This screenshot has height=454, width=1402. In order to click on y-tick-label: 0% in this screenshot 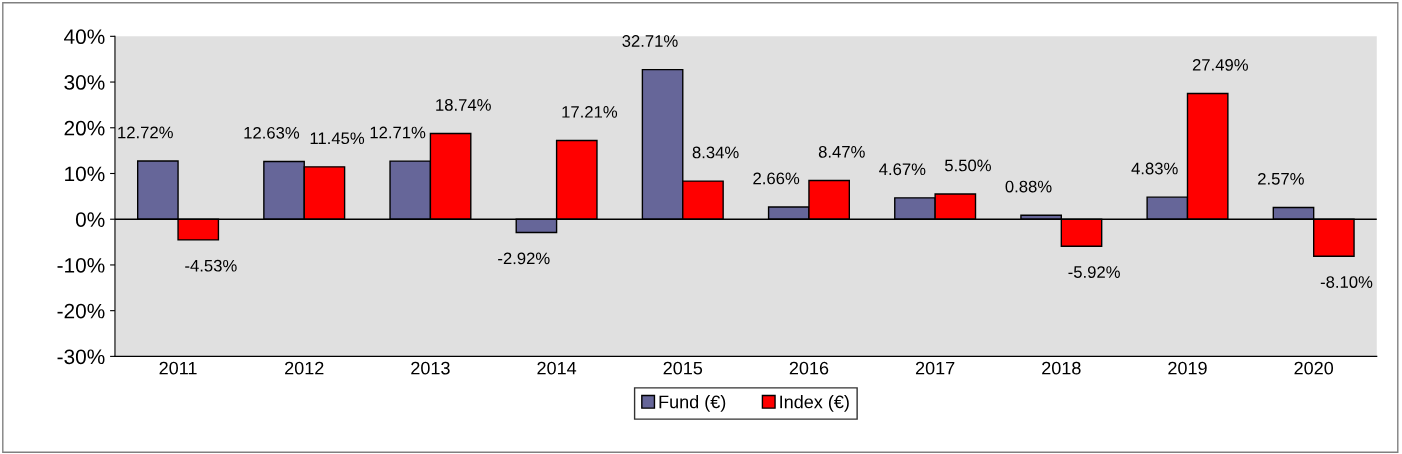, I will do `click(90, 219)`.